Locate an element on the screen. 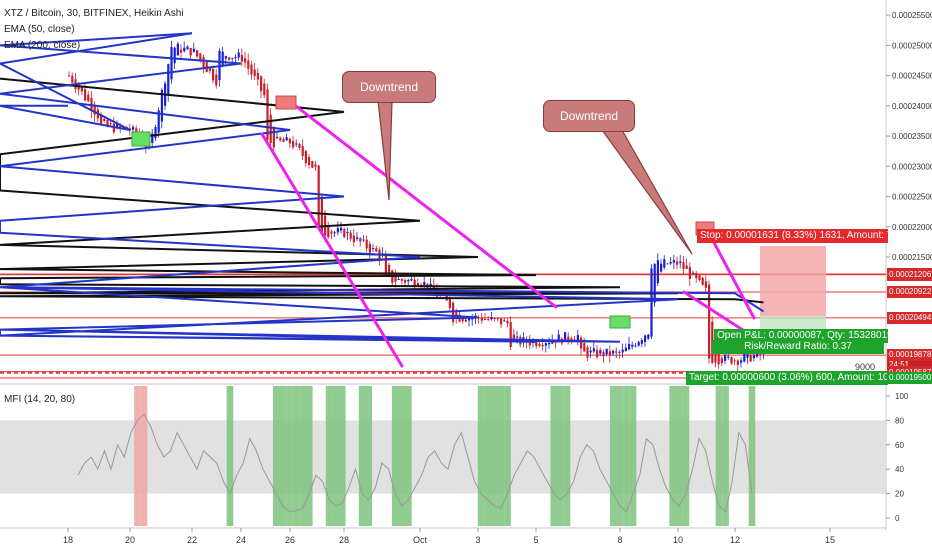 The width and height of the screenshot is (932, 550). price-level-tag: 0.00020494 is located at coordinates (909, 317).